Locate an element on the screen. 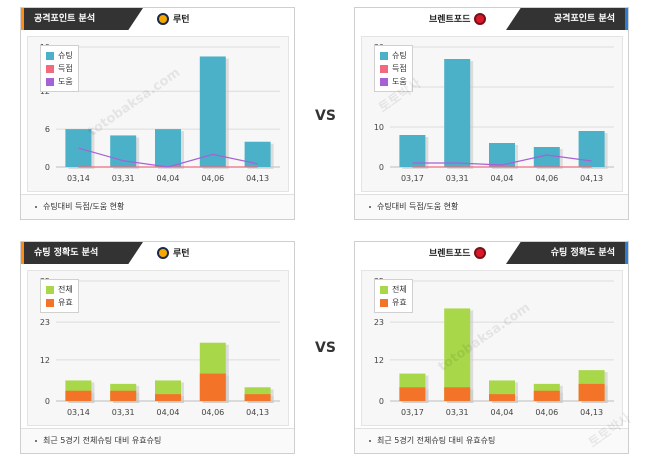 The width and height of the screenshot is (650, 469). y-tick-label: 6 is located at coordinates (47, 129).